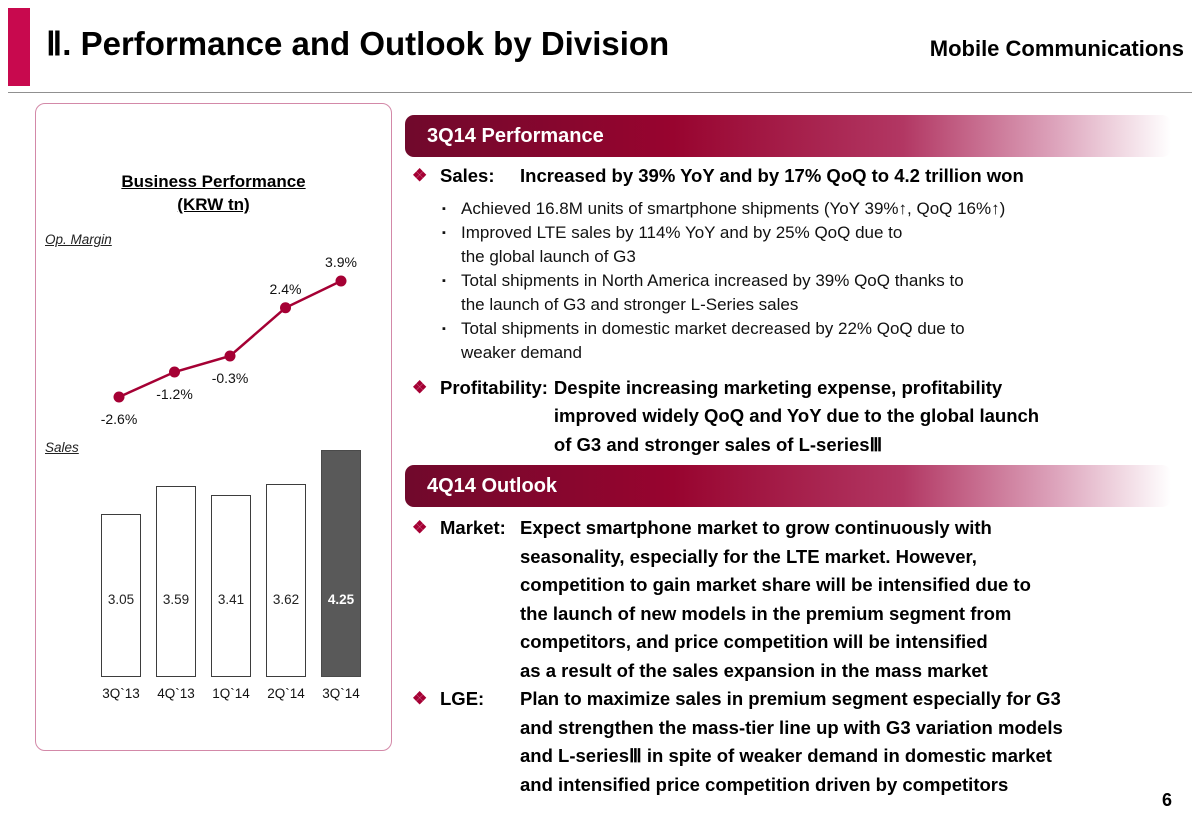 This screenshot has height=831, width=1200. Describe the element at coordinates (494, 387) in the screenshot. I see `profitability-bullet-label: Profitability:` at that location.